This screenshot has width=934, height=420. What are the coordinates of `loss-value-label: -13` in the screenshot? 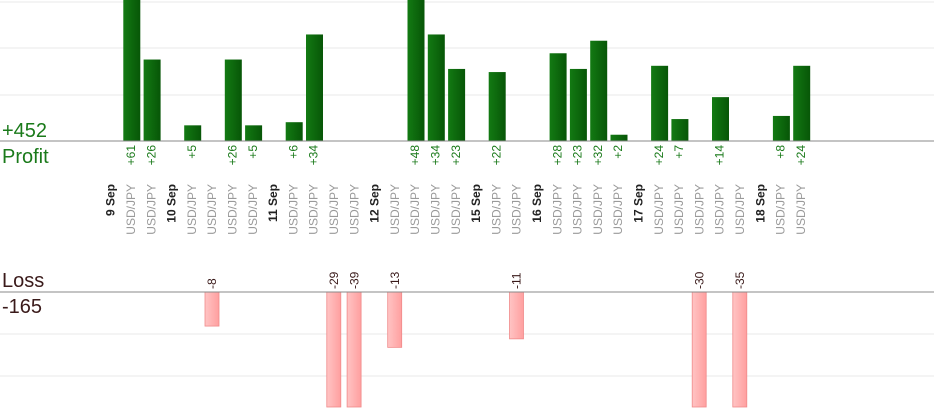 It's located at (395, 280).